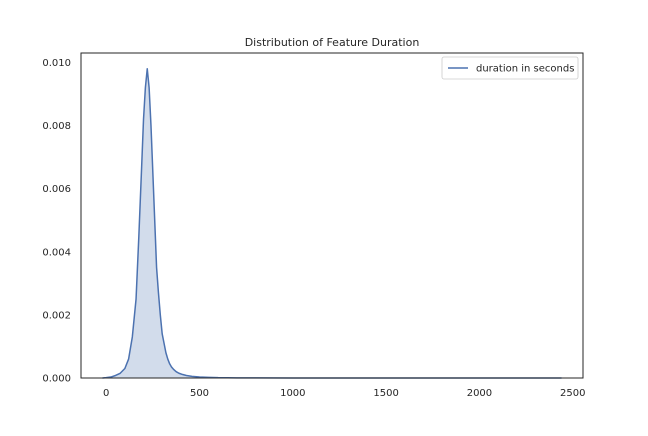 The image size is (648, 436). Describe the element at coordinates (56, 63) in the screenshot. I see `y-tick-label: 0.010` at that location.